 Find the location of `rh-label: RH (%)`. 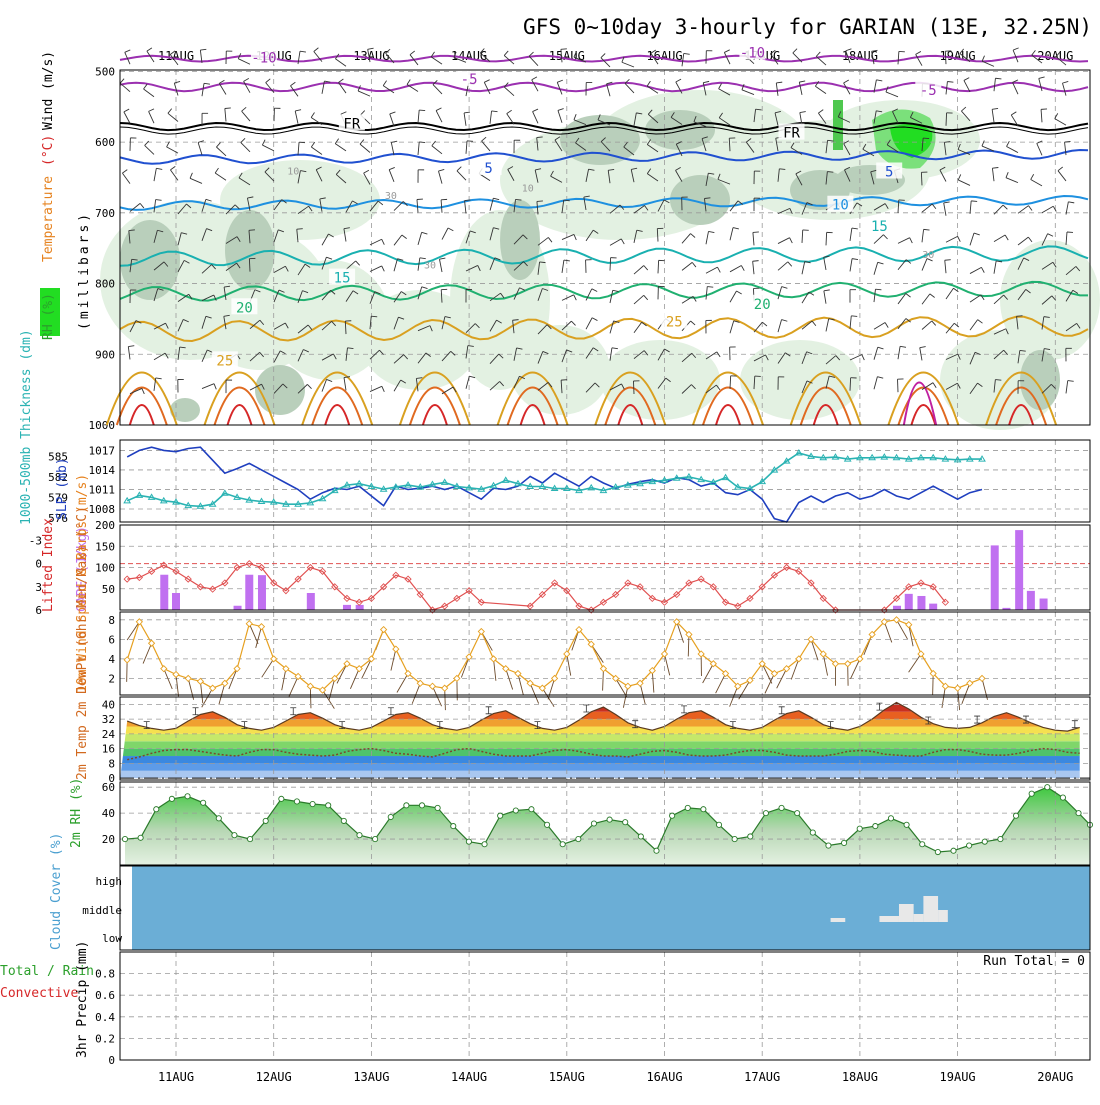

rh-label: RH (%) is located at coordinates (48, 316).